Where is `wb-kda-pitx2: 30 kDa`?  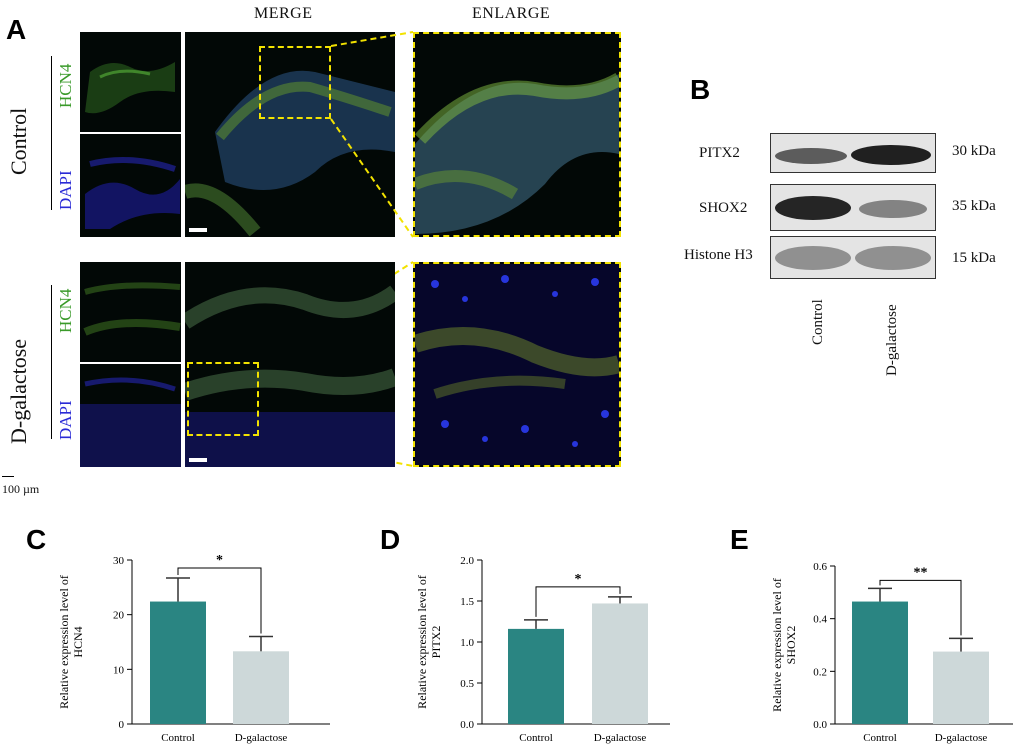 wb-kda-pitx2: 30 kDa is located at coordinates (974, 151).